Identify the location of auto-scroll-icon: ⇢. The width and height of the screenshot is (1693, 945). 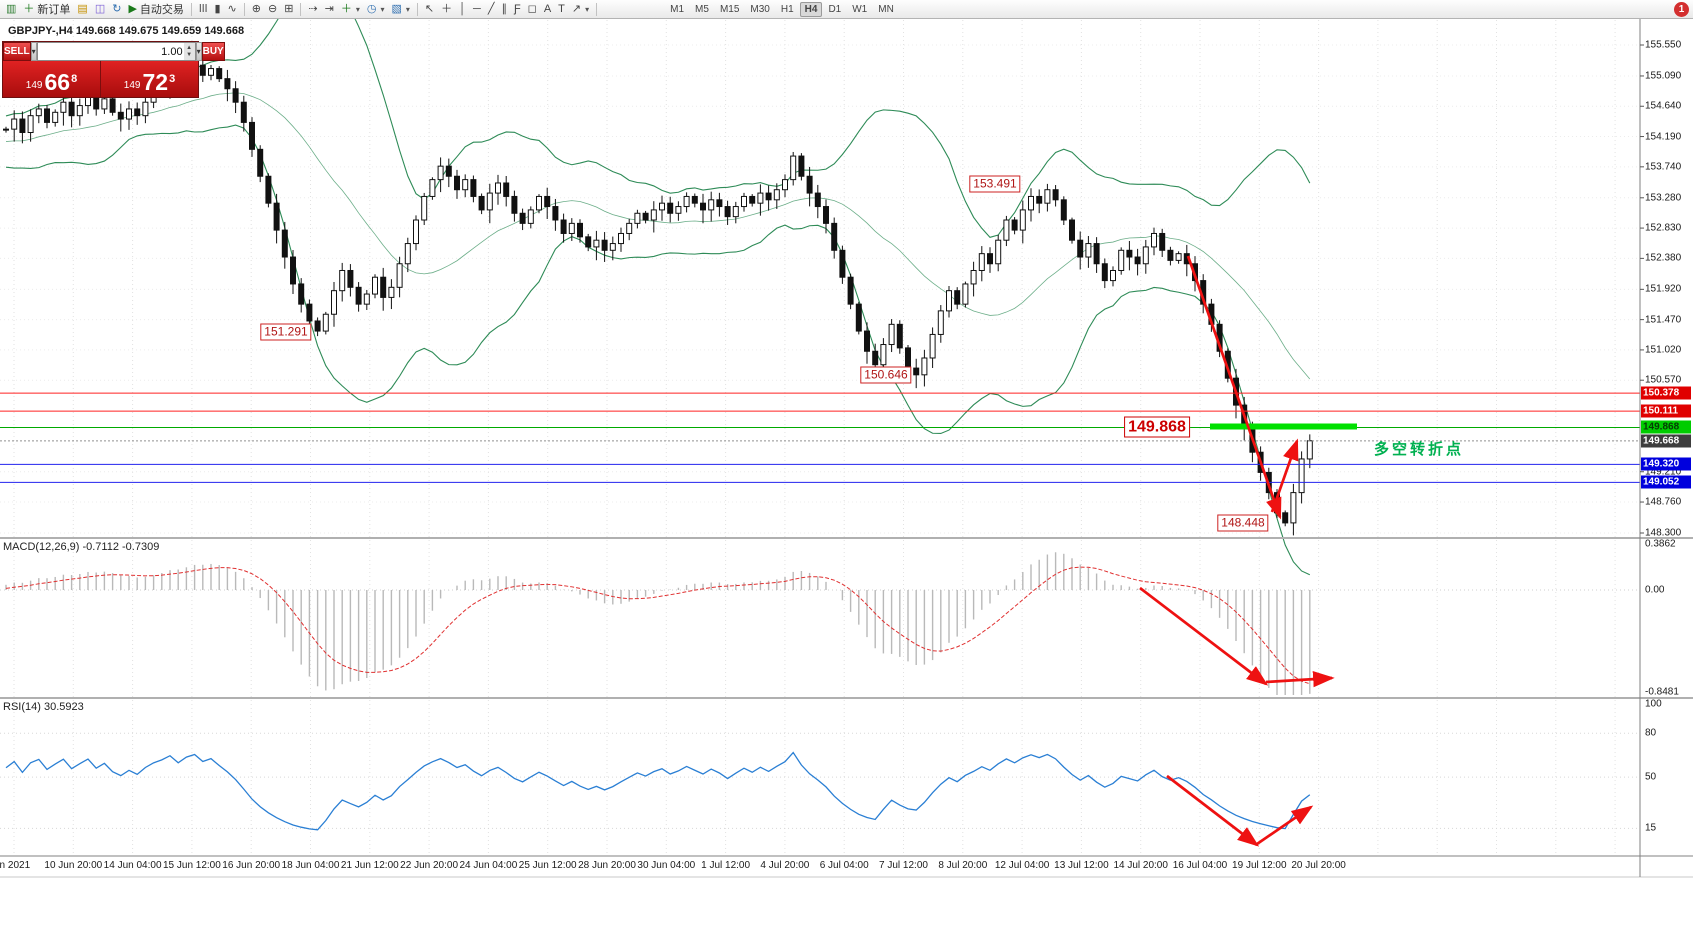
(312, 9).